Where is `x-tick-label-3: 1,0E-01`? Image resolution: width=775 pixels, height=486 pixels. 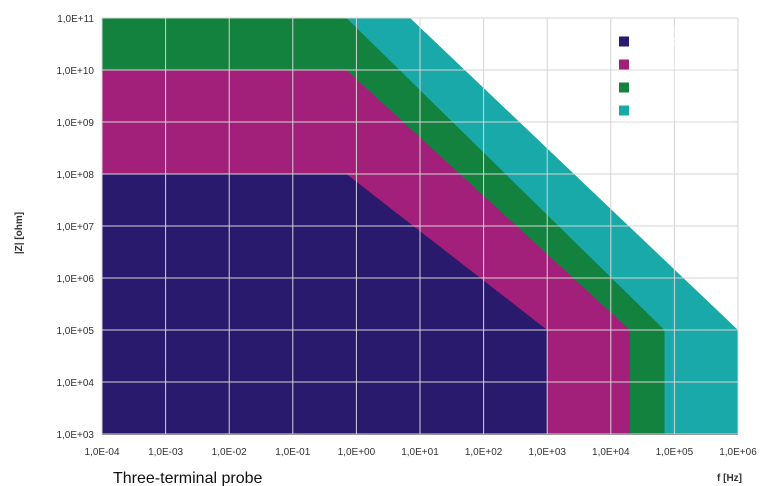 x-tick-label-3: 1,0E-01 is located at coordinates (292, 452).